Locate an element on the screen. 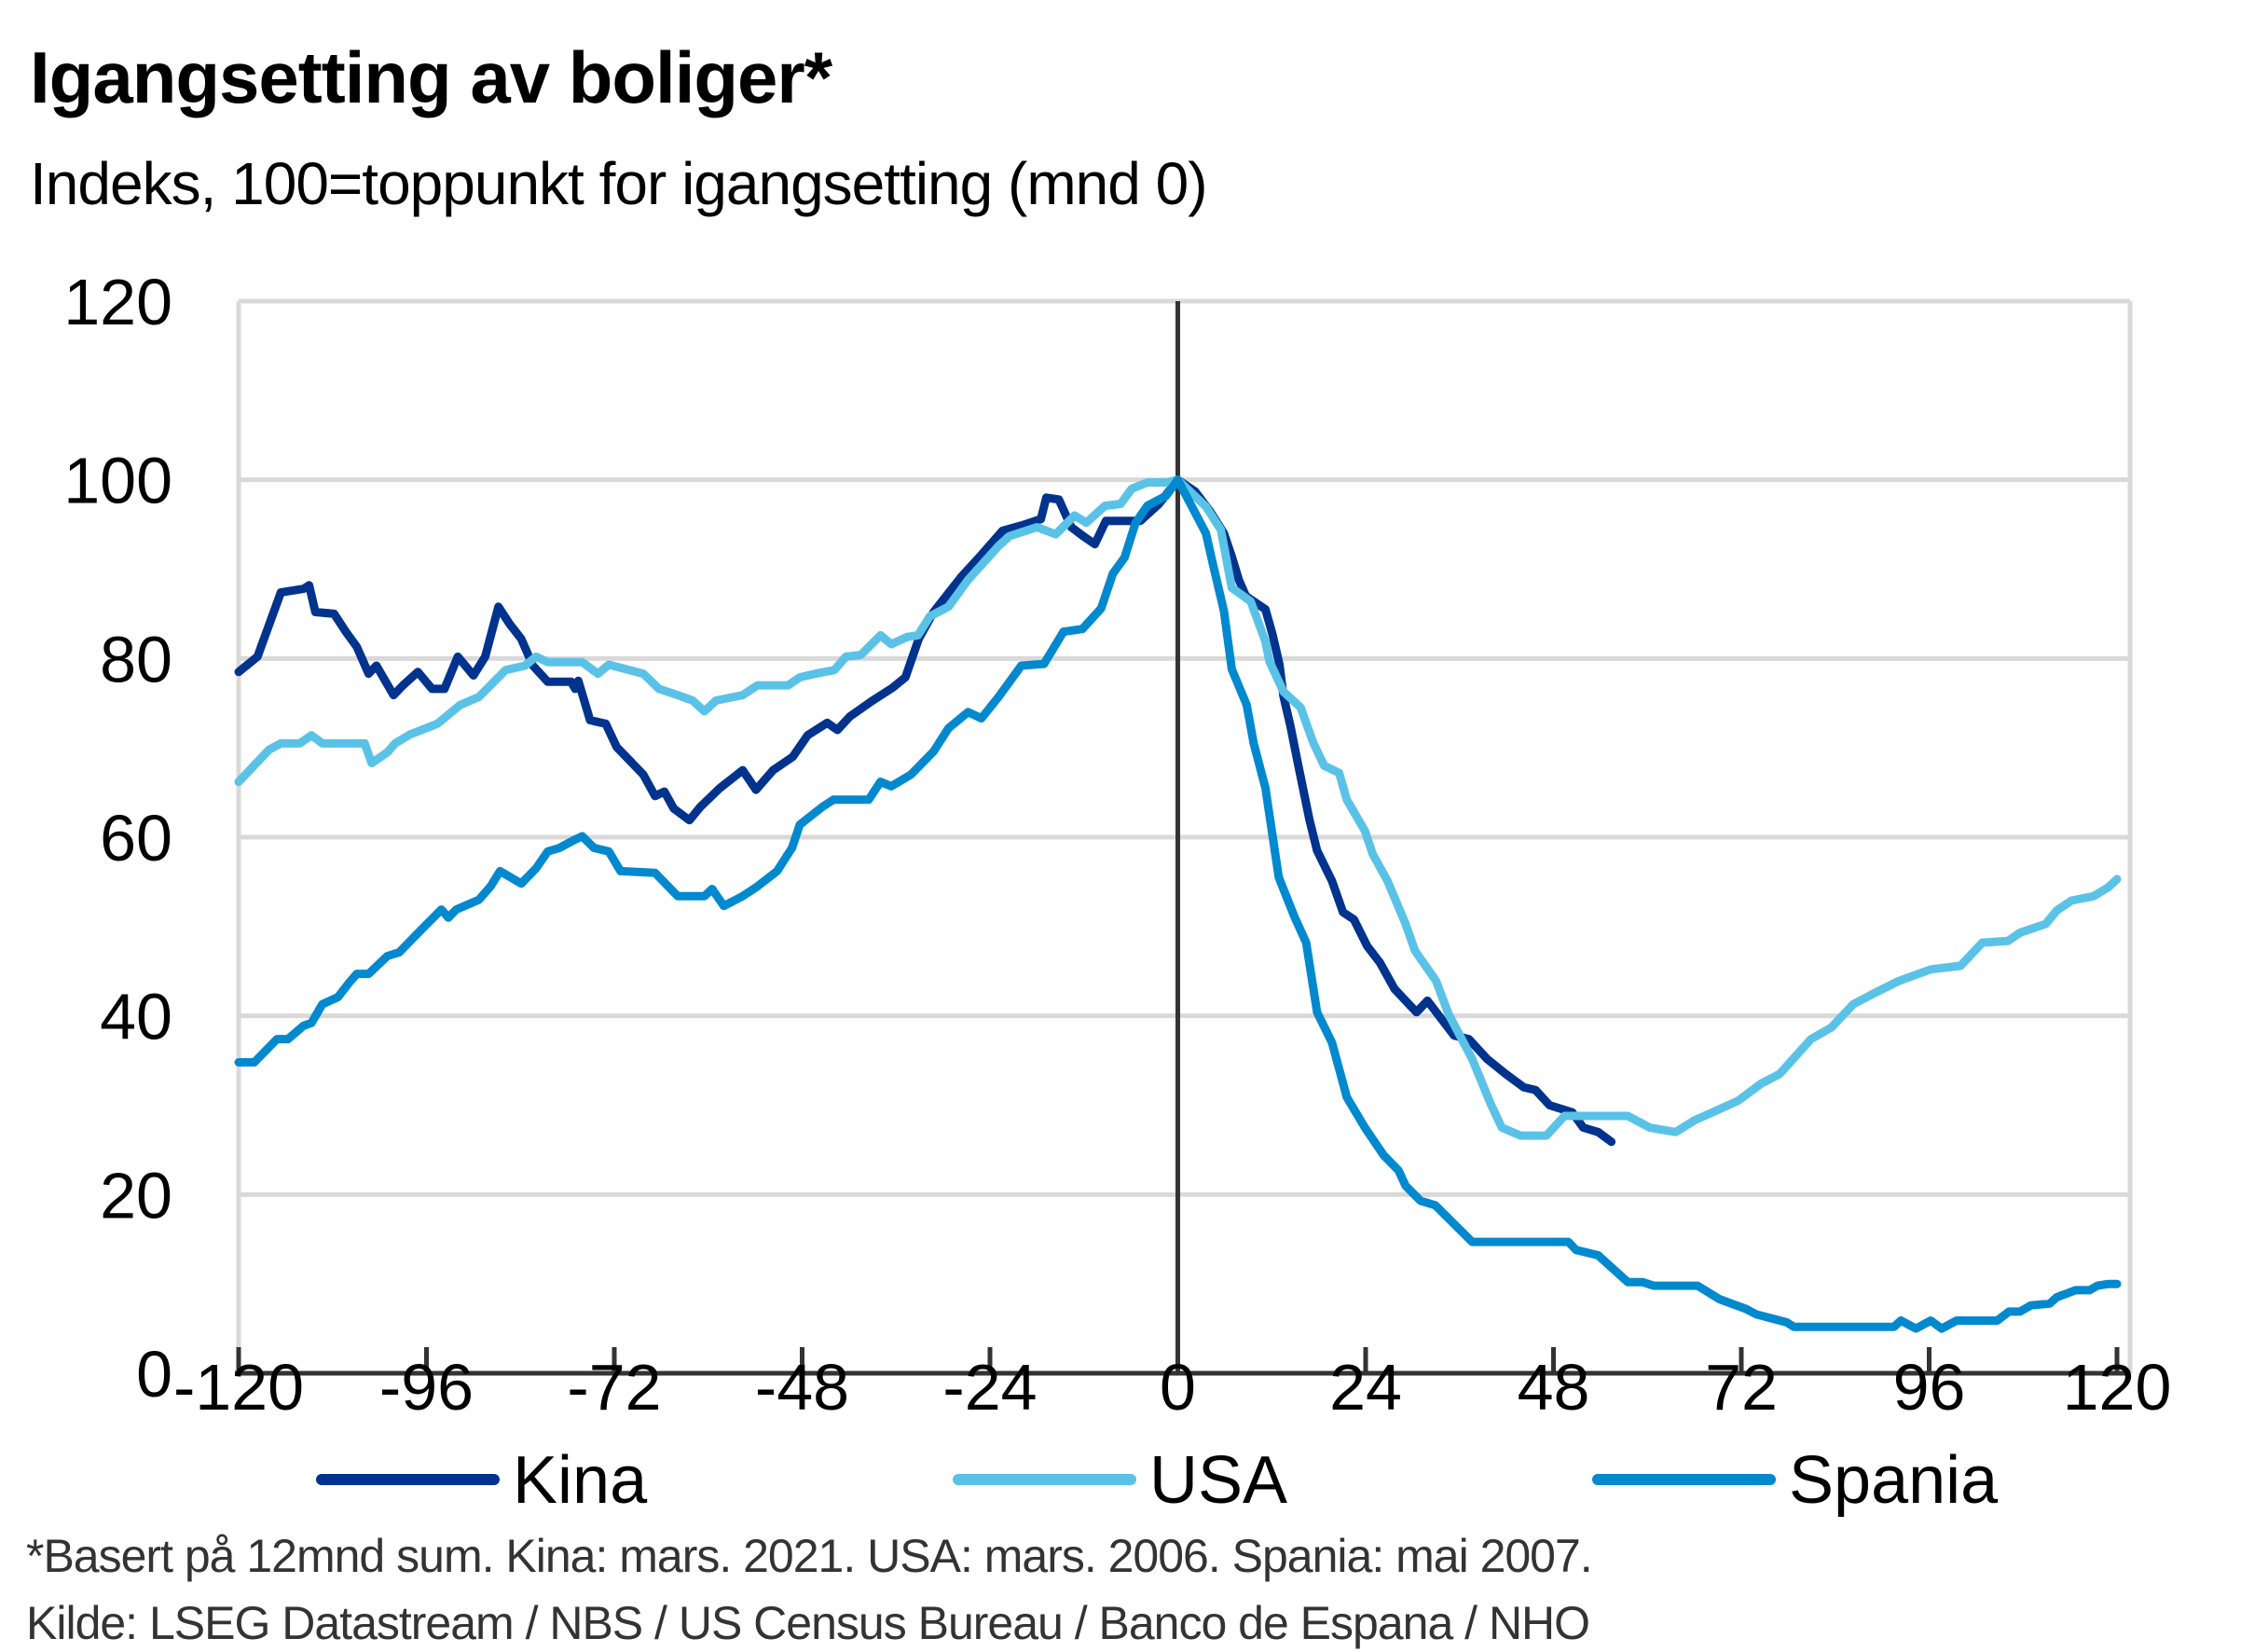  x-tick-label: 72 is located at coordinates (1742, 1388).